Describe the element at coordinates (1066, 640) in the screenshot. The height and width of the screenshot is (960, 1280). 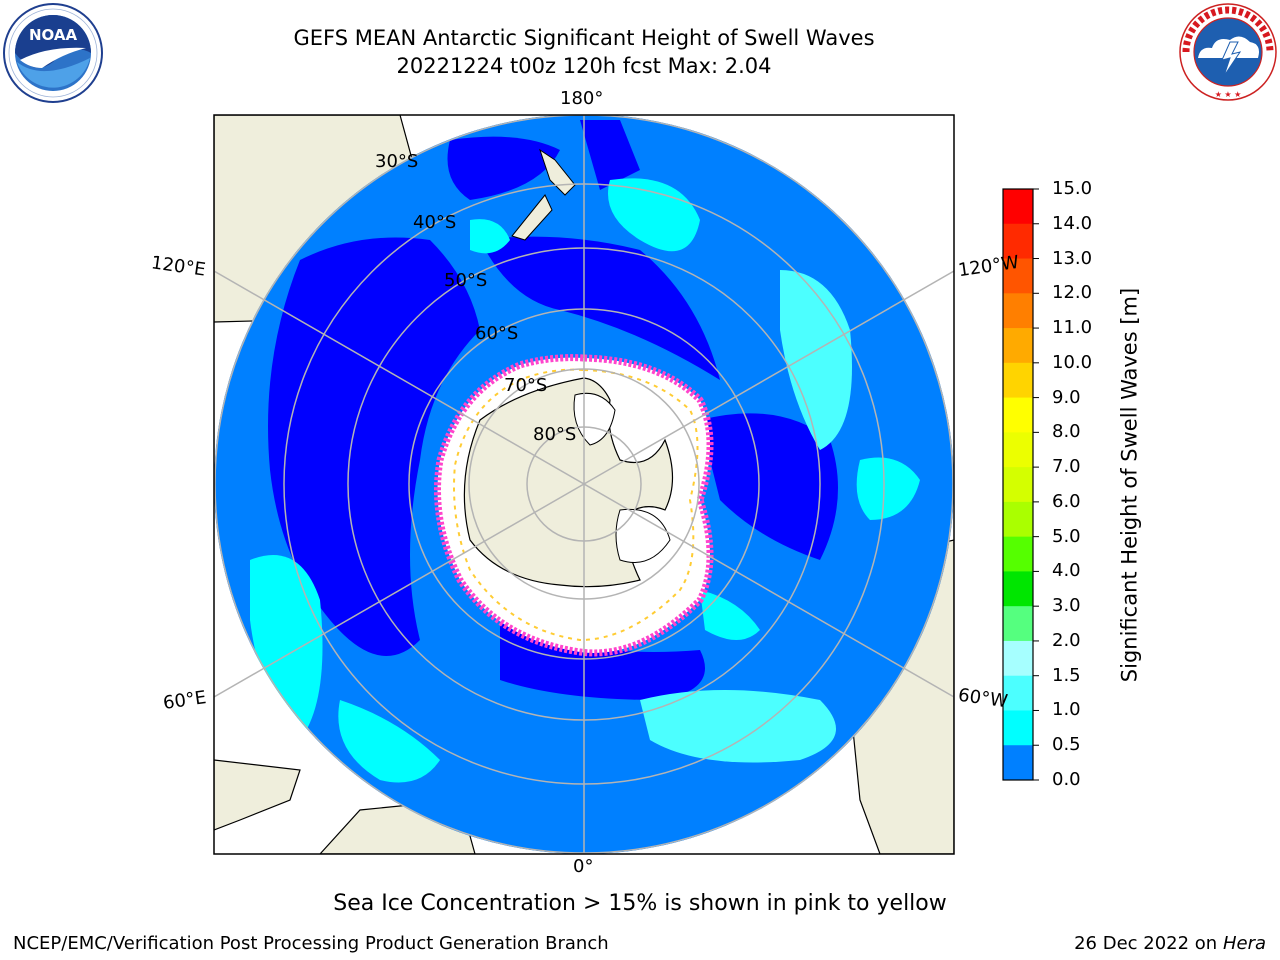
I see `colorbar-tick-label: 2.0` at that location.